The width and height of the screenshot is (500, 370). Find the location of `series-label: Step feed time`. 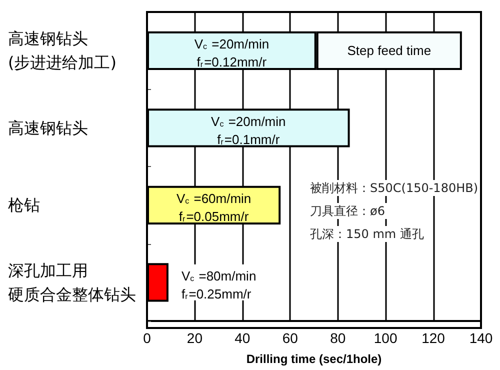

series-label: Step feed time is located at coordinates (389, 50).